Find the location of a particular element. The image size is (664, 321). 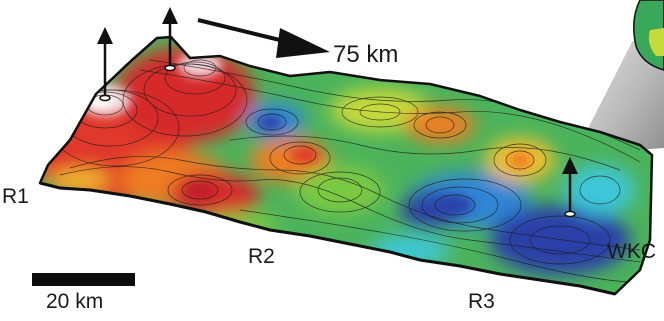

vertical-arrow-left is located at coordinates (105, 64).